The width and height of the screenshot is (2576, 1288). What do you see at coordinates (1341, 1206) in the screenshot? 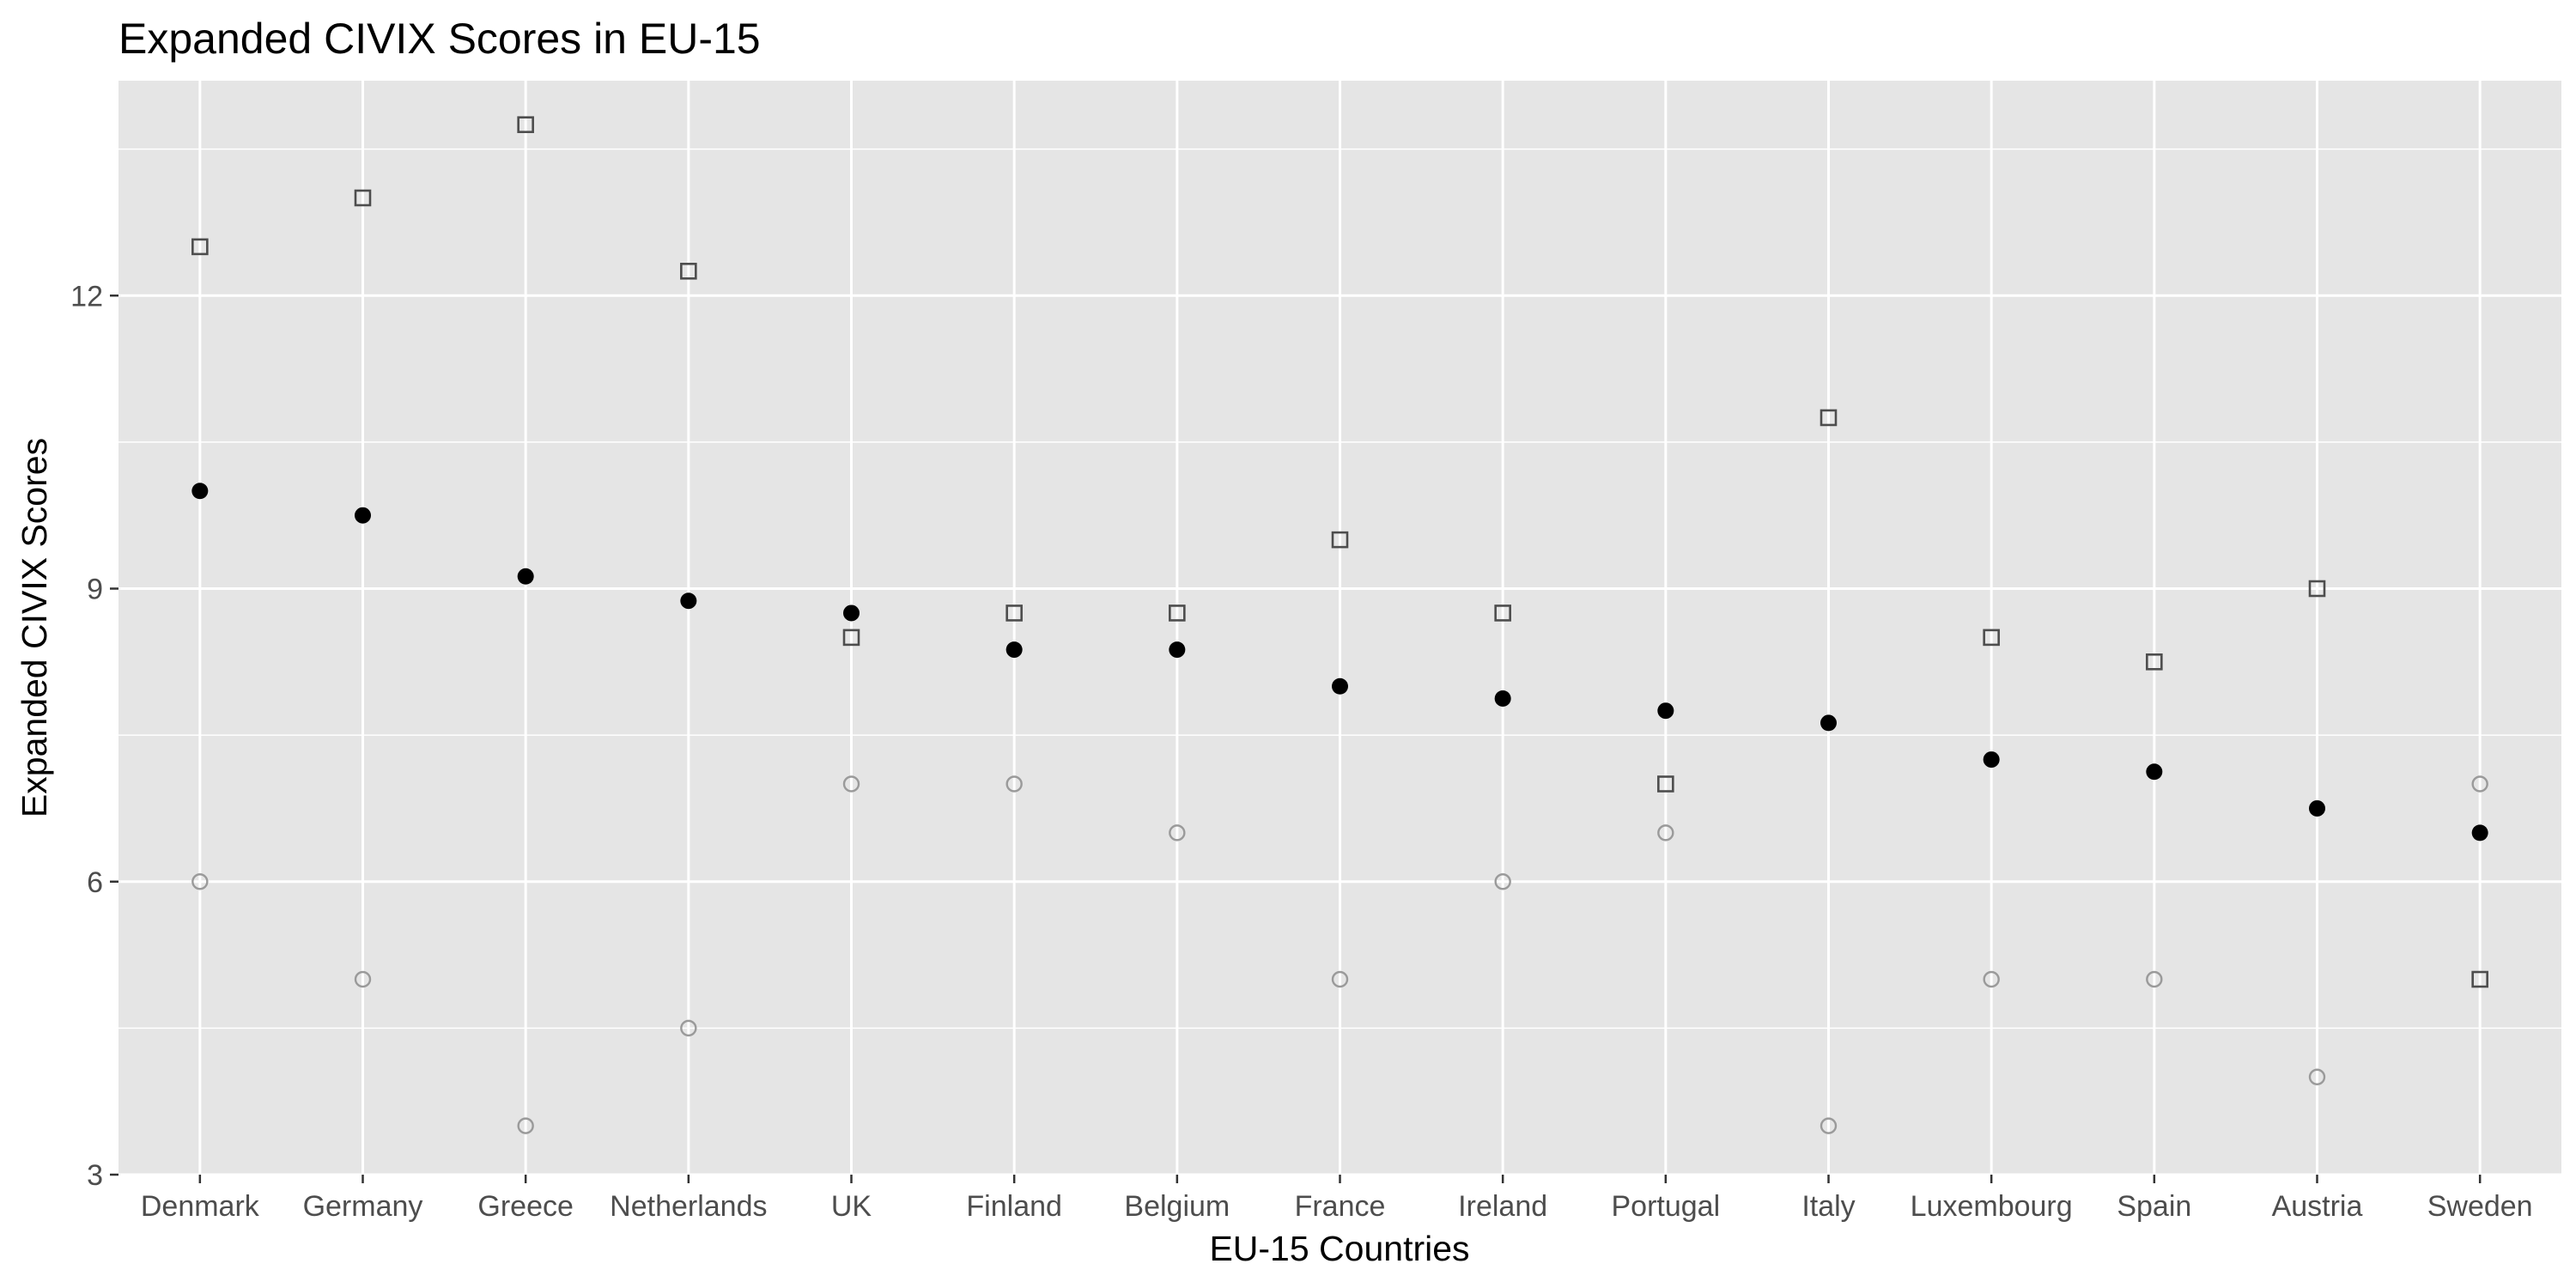
I see `x-tick-label: France` at bounding box center [1341, 1206].